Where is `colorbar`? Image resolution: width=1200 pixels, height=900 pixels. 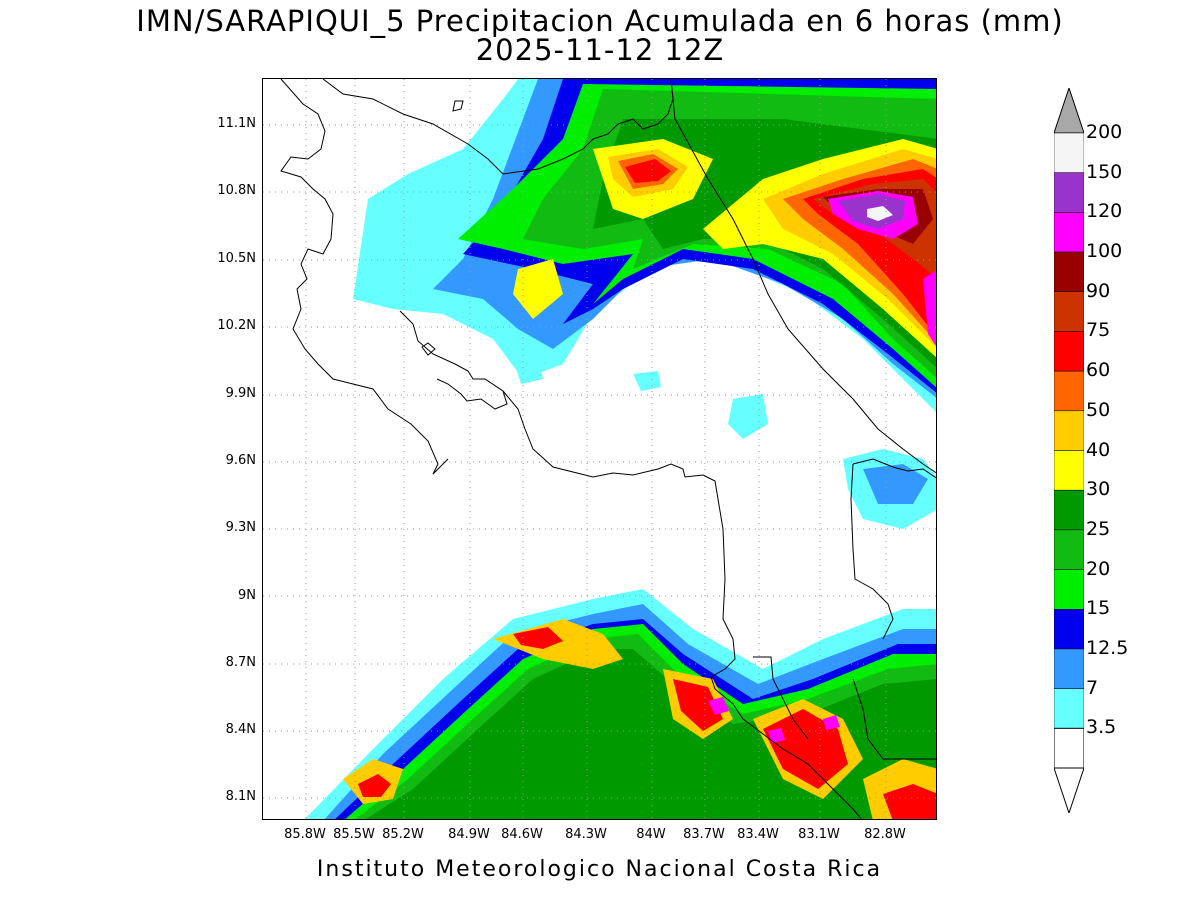 colorbar is located at coordinates (1069, 450).